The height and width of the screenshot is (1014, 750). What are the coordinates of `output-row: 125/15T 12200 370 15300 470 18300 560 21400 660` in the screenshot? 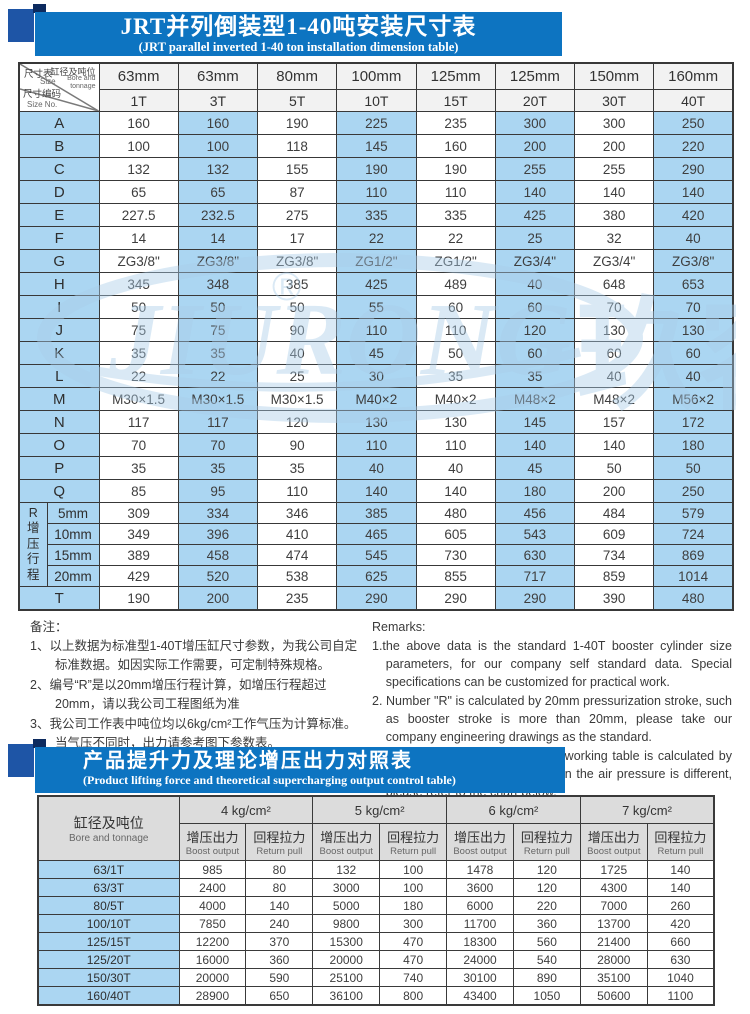 It's located at (376, 941).